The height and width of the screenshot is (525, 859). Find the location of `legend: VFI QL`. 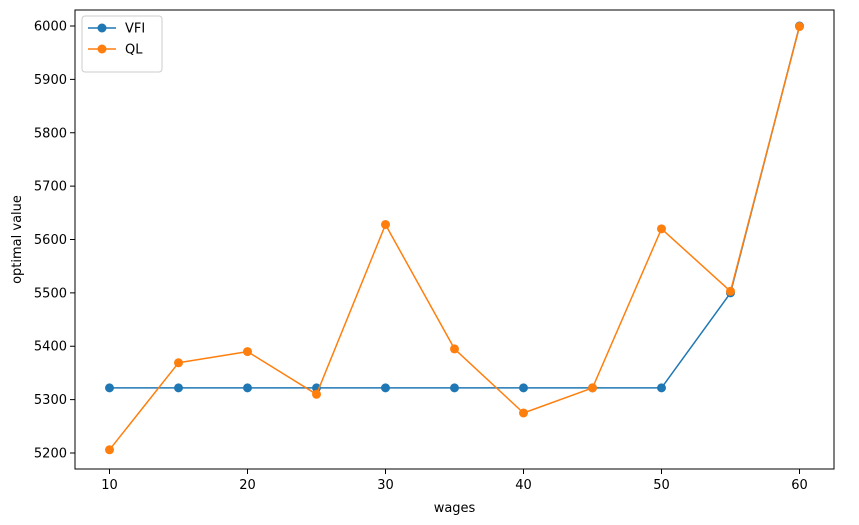

legend: VFI QL is located at coordinates (122, 44).